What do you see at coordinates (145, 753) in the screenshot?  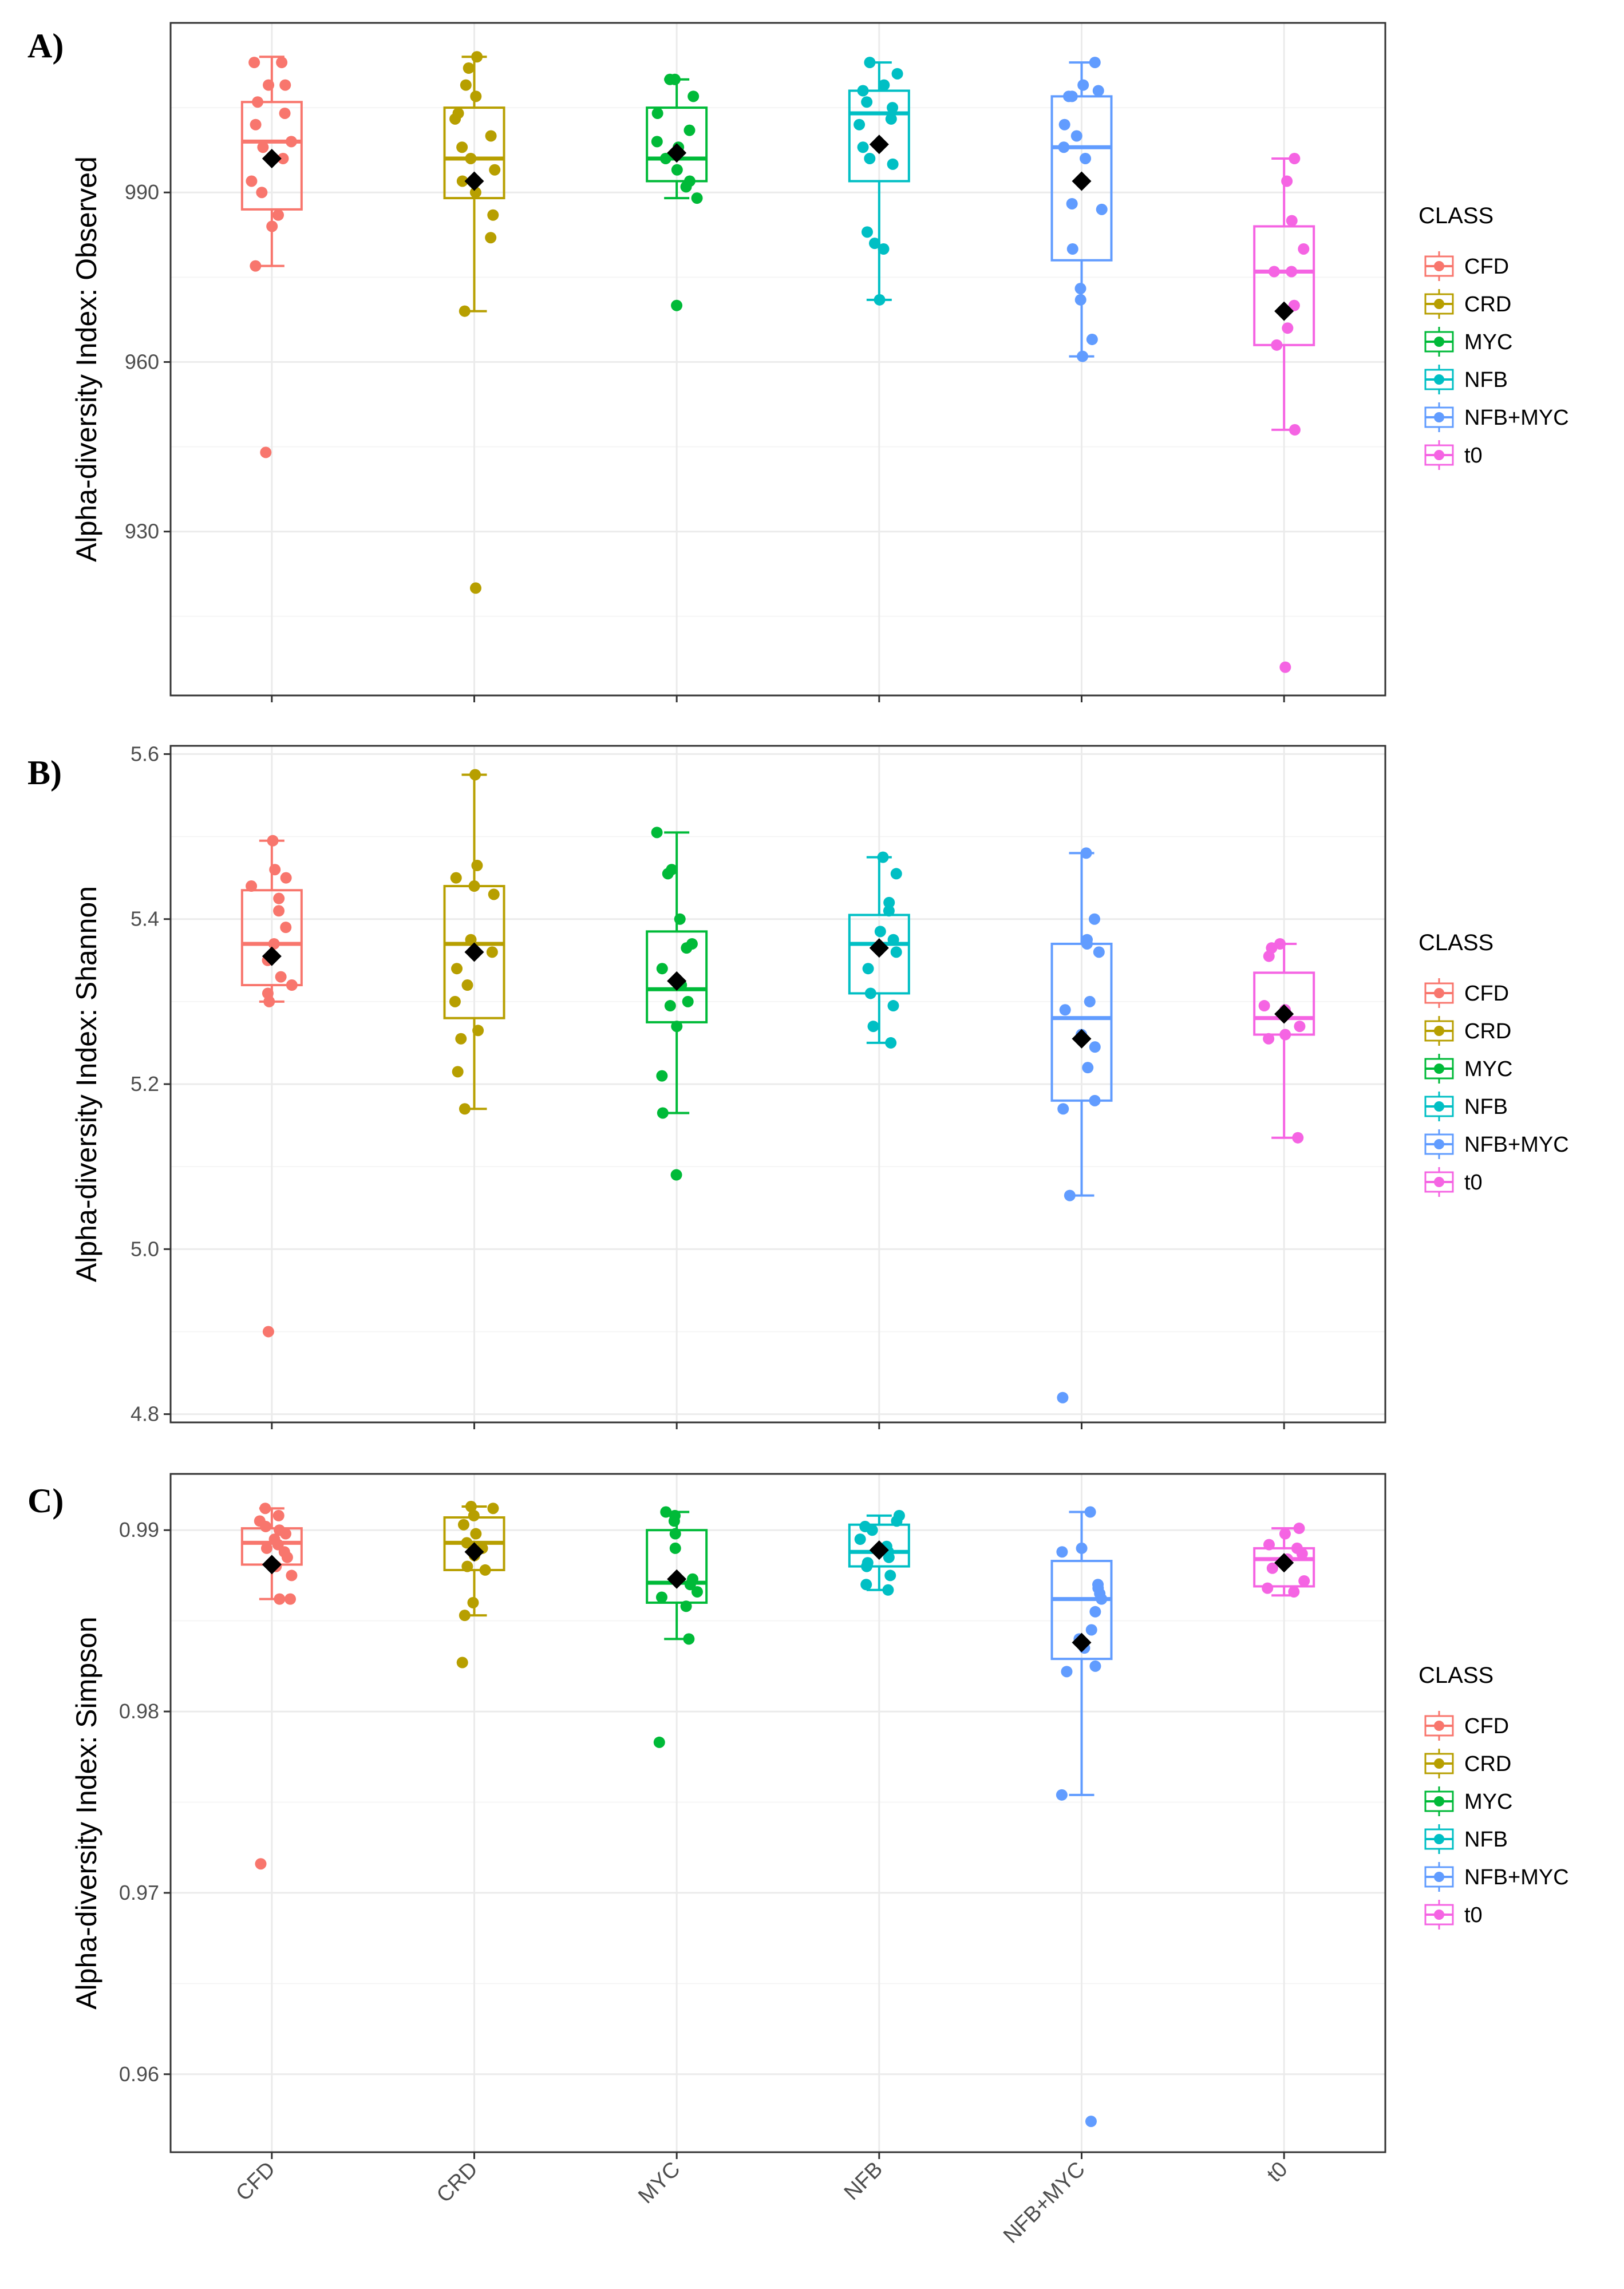 I see `y-tick-label: 5.6` at bounding box center [145, 753].